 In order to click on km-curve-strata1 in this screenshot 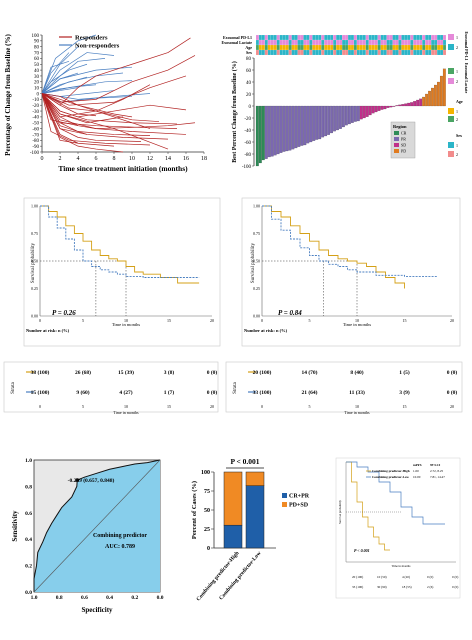, I will do `click(333, 247)`.